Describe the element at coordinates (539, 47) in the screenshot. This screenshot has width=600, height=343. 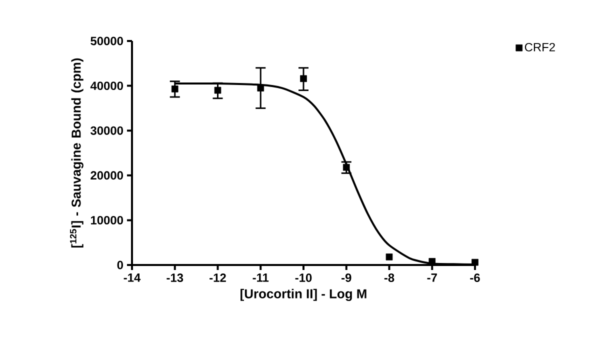
I see `legend-label: CRF2` at that location.